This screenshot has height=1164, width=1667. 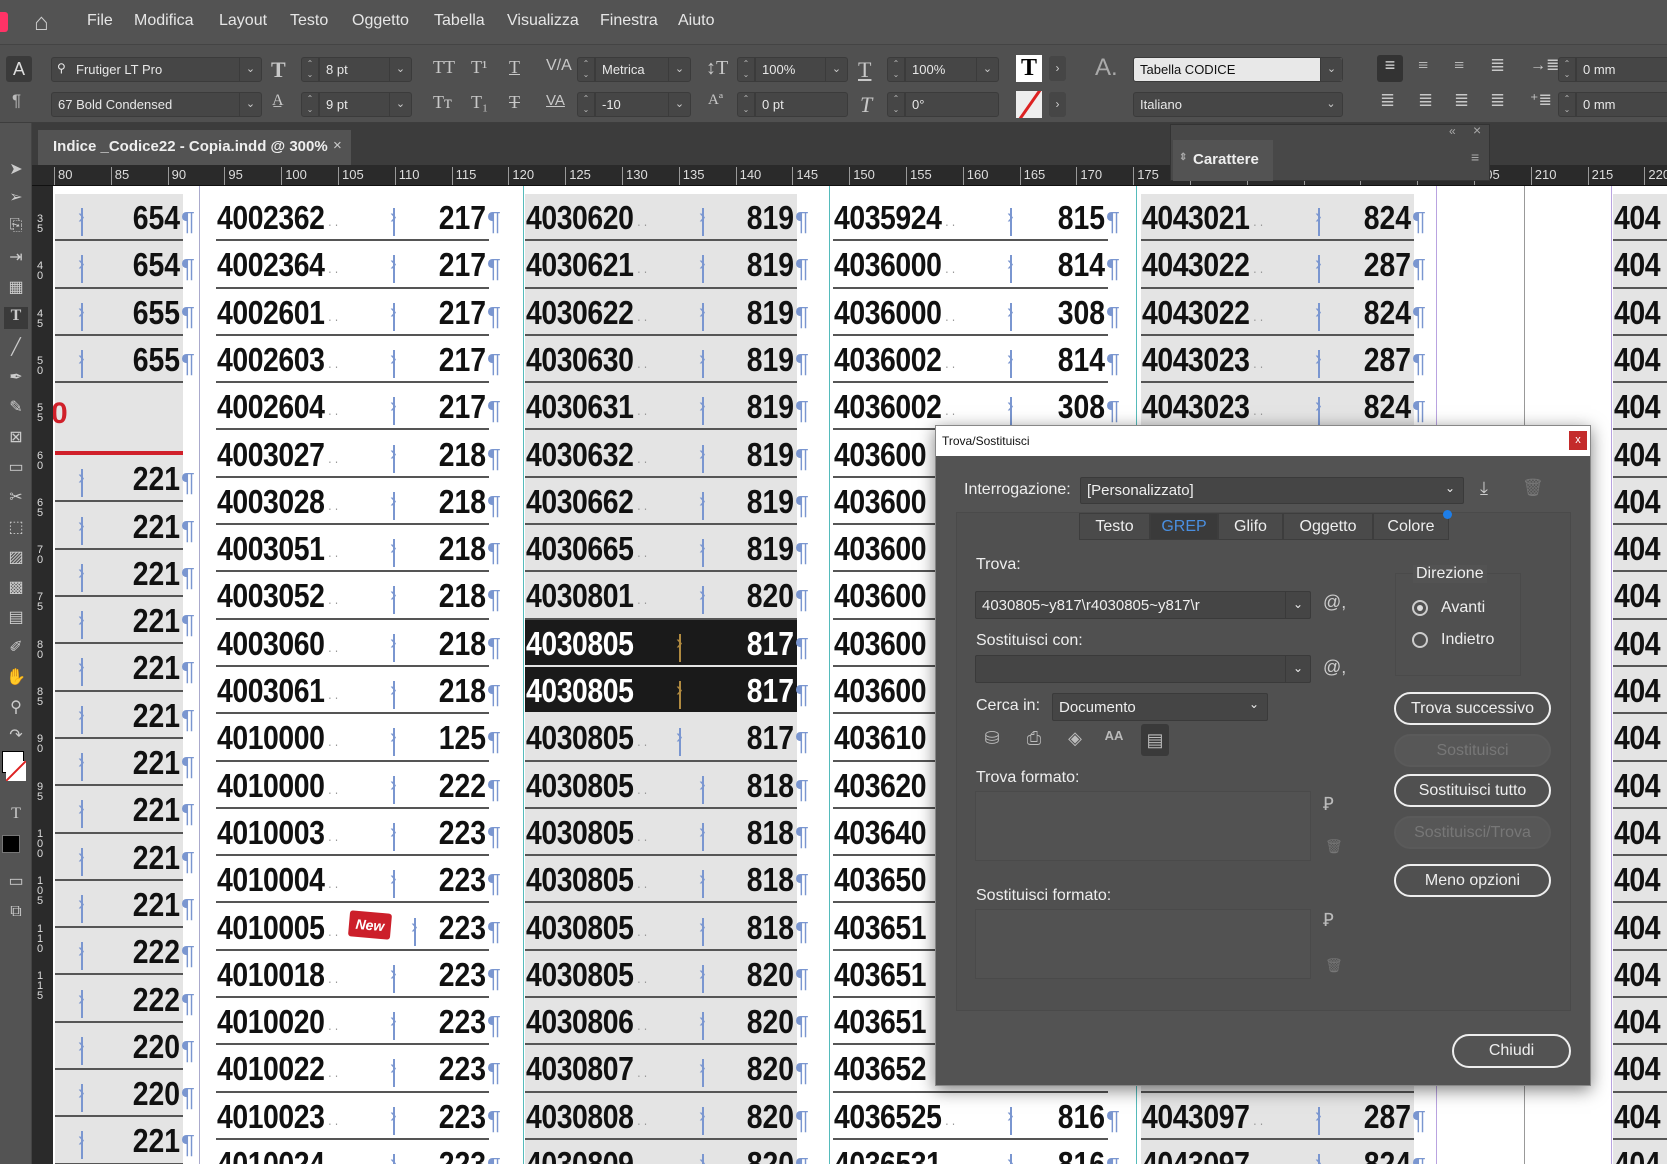 I want to click on table-row: 4003052·· 218¶, so click(x=358, y=596).